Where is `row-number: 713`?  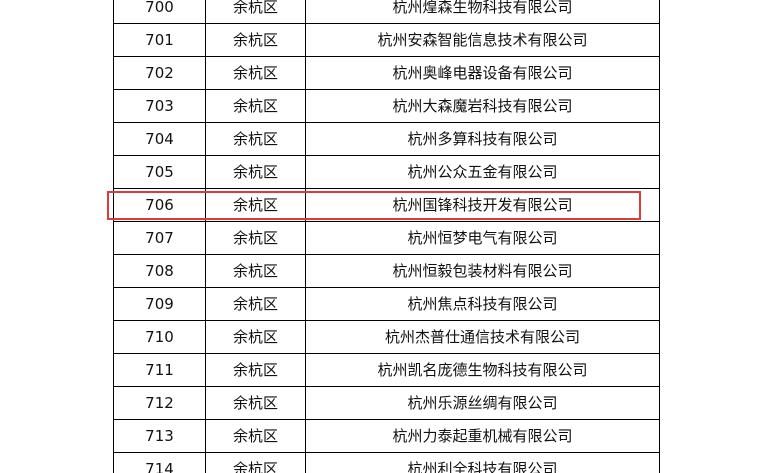 row-number: 713 is located at coordinates (159, 436).